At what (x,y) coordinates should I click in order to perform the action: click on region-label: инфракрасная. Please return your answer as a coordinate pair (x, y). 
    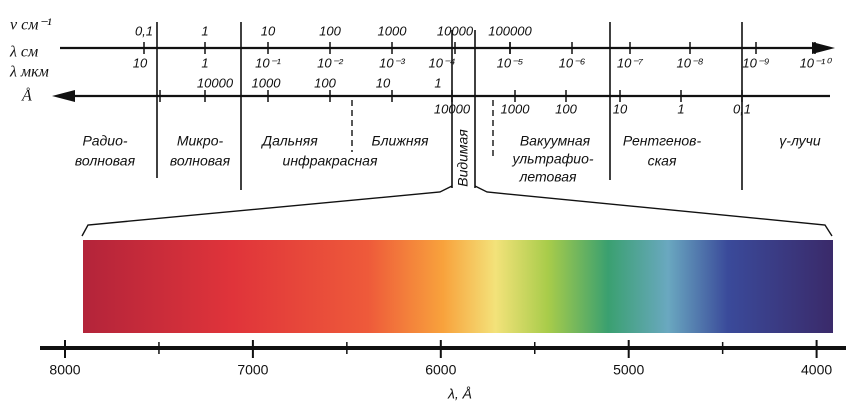
    Looking at the image, I should click on (330, 161).